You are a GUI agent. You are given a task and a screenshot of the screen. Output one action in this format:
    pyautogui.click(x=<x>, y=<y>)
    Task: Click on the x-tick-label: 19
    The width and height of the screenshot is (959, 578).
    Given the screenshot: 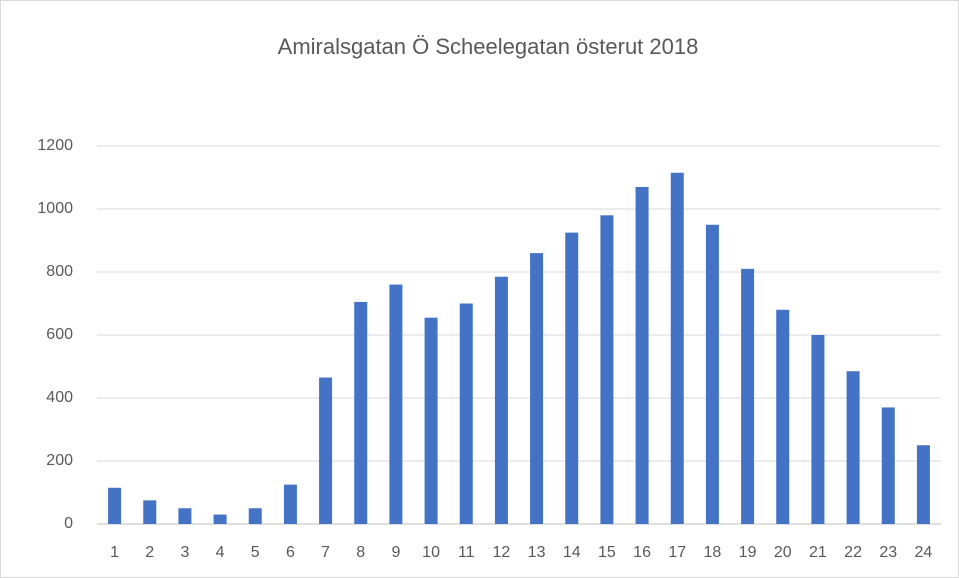 What is the action you would take?
    pyautogui.click(x=748, y=552)
    